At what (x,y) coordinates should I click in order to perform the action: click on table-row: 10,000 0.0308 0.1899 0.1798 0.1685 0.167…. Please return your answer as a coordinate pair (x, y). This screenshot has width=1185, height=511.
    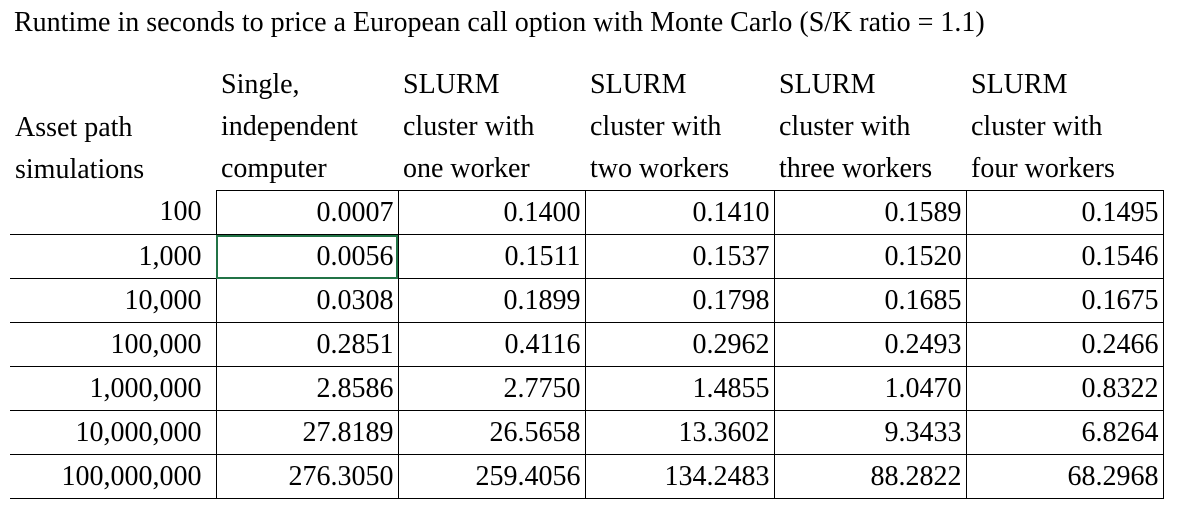
    Looking at the image, I should click on (587, 300).